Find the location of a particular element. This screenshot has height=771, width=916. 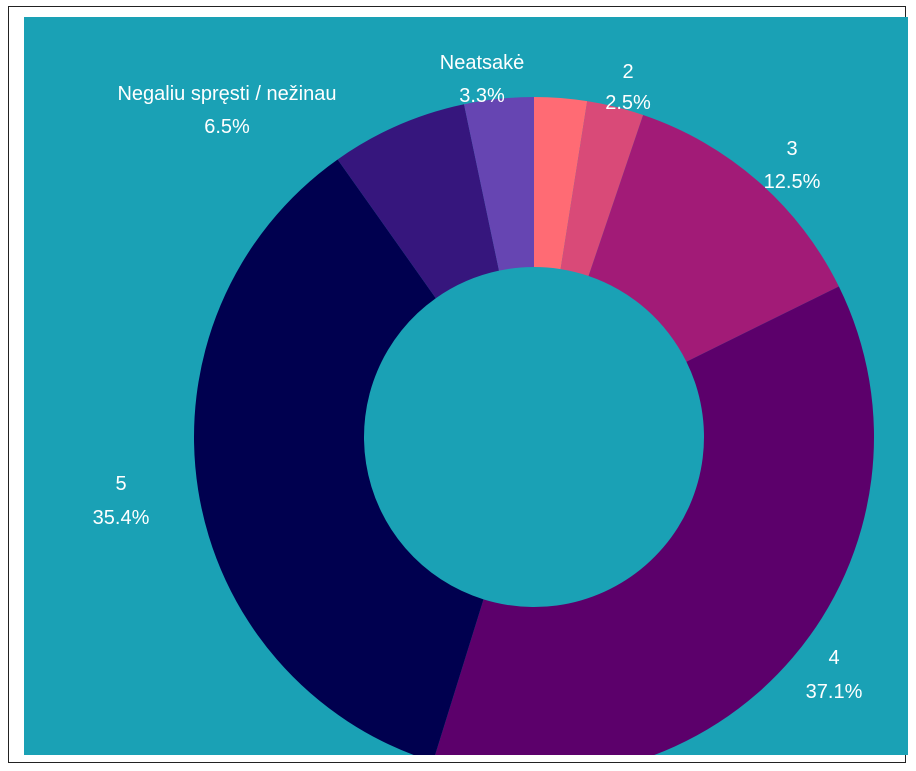

slice-label-5: Negaliu spręsti / nežinau is located at coordinates (226, 94).